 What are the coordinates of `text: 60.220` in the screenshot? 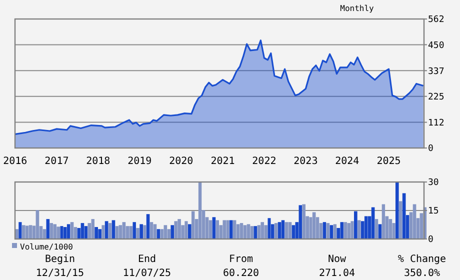 It's located at (241, 273).